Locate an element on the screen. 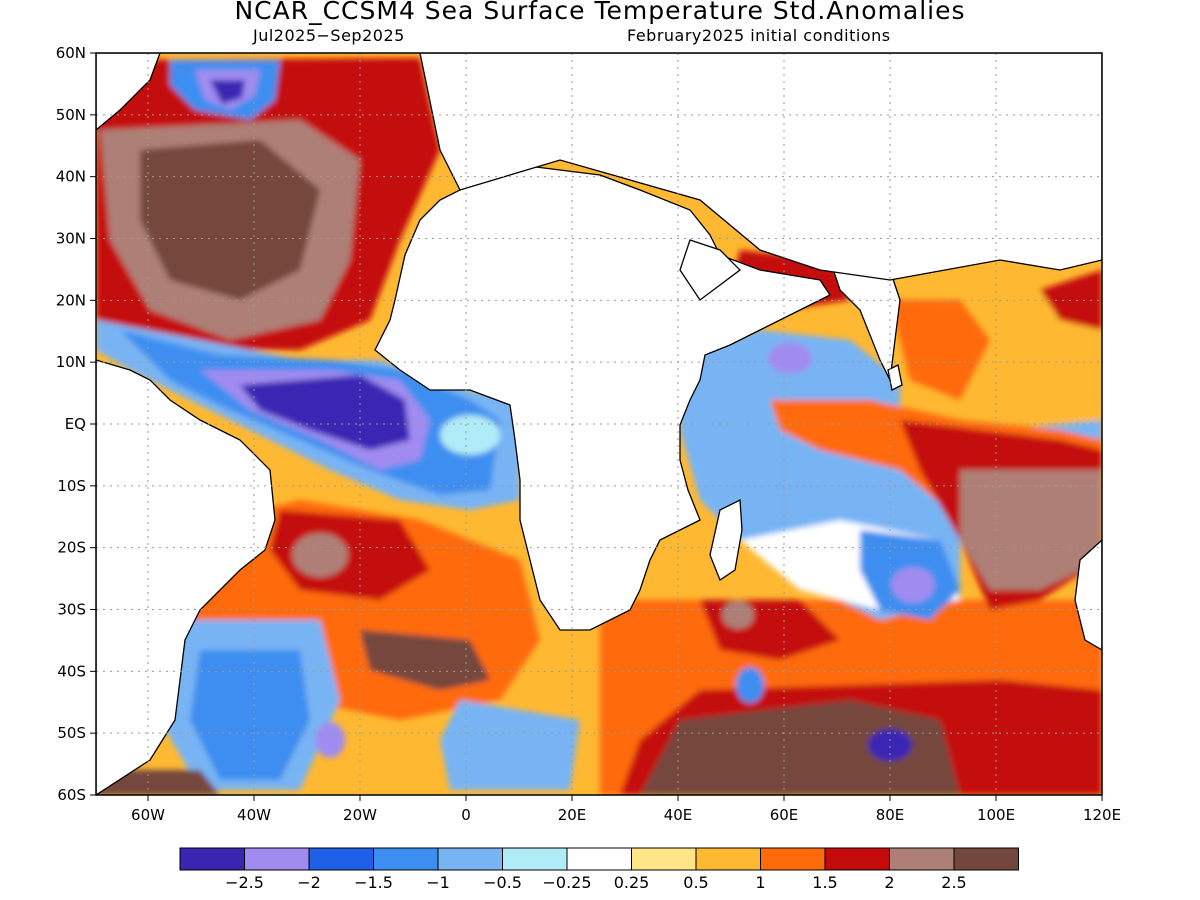  south-atlantic-southern-cold is located at coordinates (510, 745).